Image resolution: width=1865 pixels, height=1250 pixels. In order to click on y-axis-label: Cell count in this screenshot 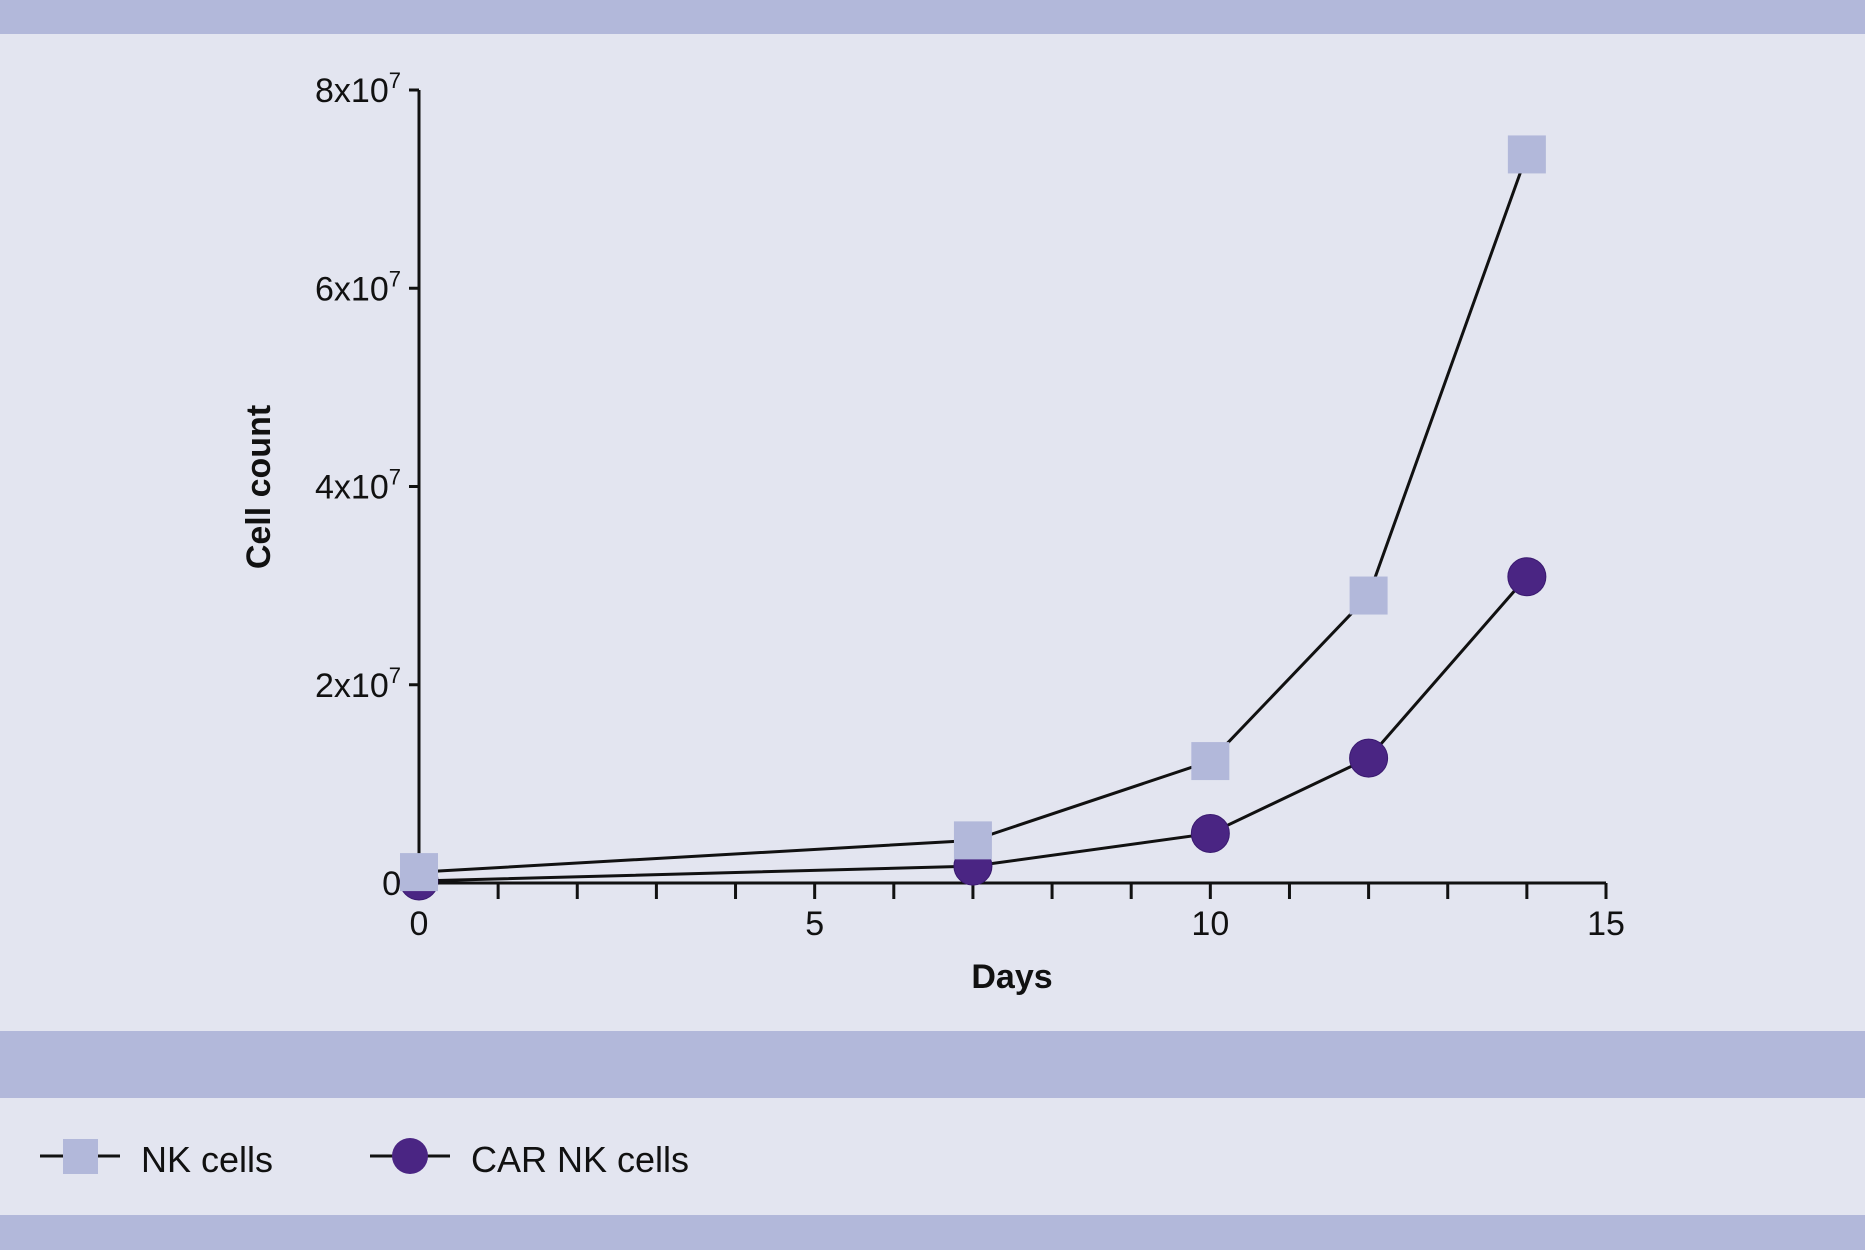, I will do `click(259, 487)`.